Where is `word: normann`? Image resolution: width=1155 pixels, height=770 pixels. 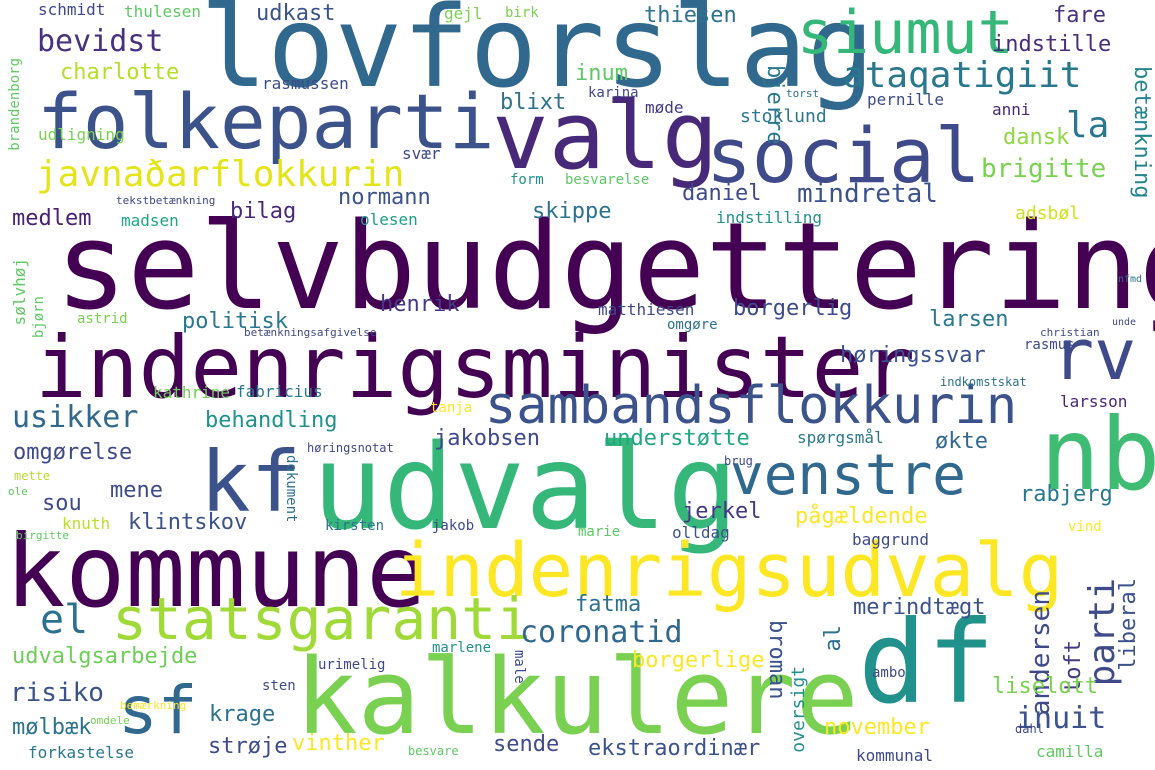
word: normann is located at coordinates (384, 197).